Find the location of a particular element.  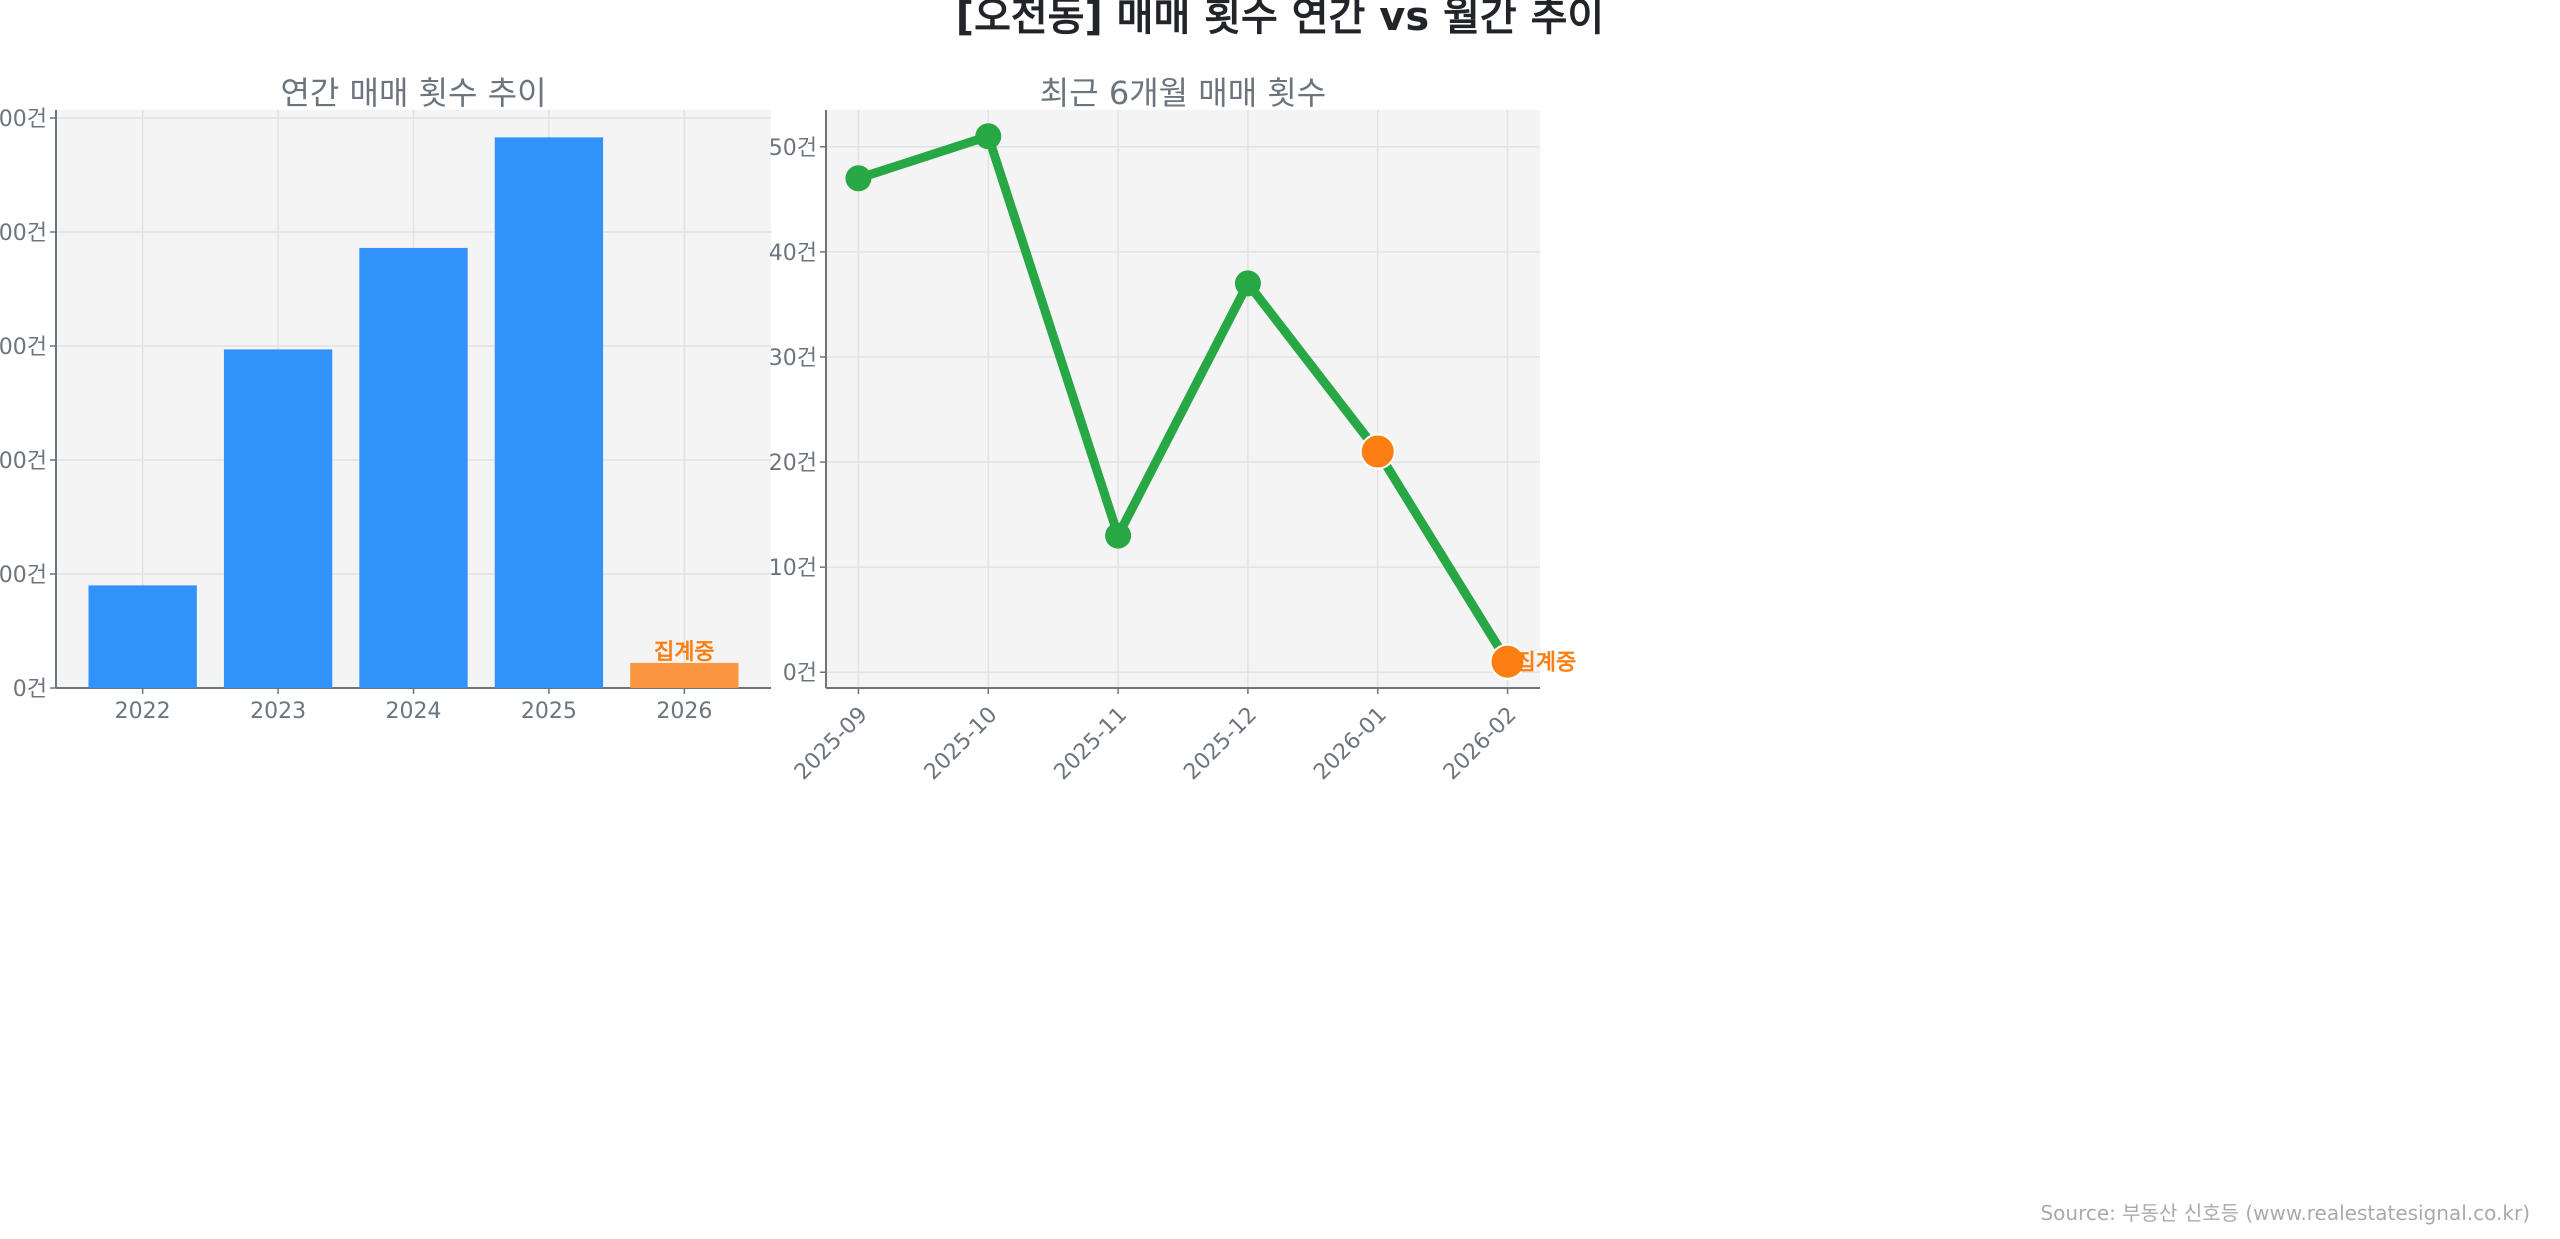

plot-background is located at coordinates (1183, 399).